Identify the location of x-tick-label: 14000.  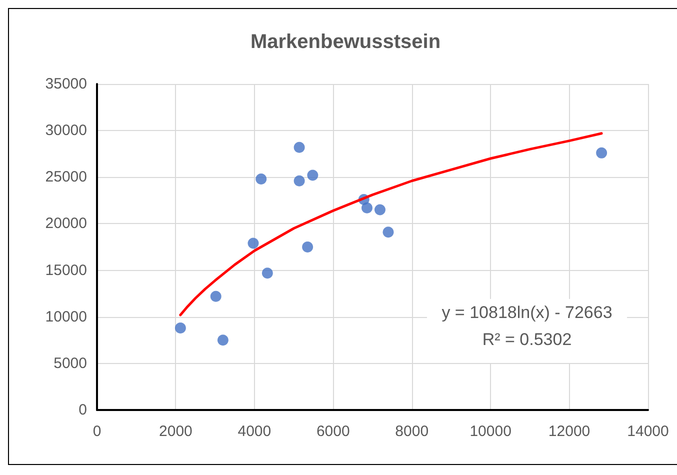
(648, 431).